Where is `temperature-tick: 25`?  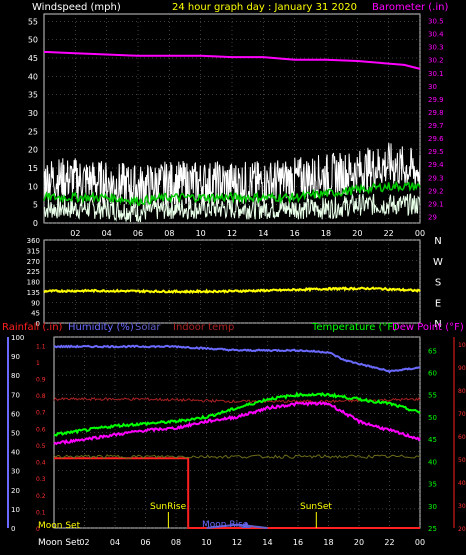
temperature-tick: 25 is located at coordinates (432, 529).